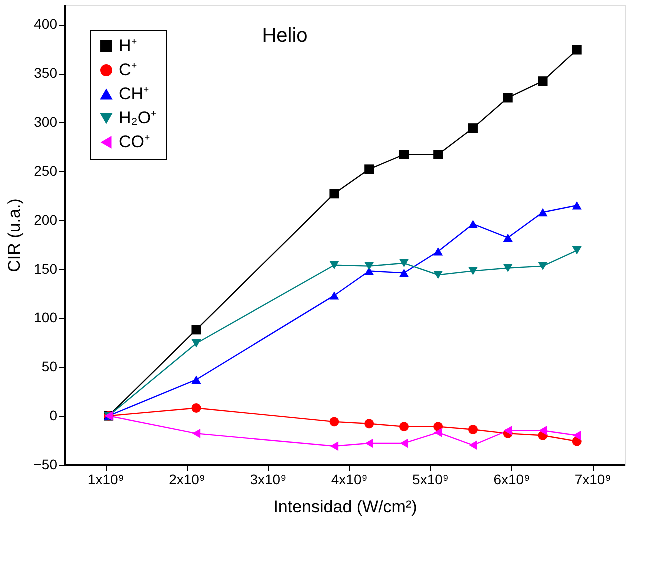 The width and height of the screenshot is (671, 562). I want to click on legend-label: CO⁺, so click(134, 142).